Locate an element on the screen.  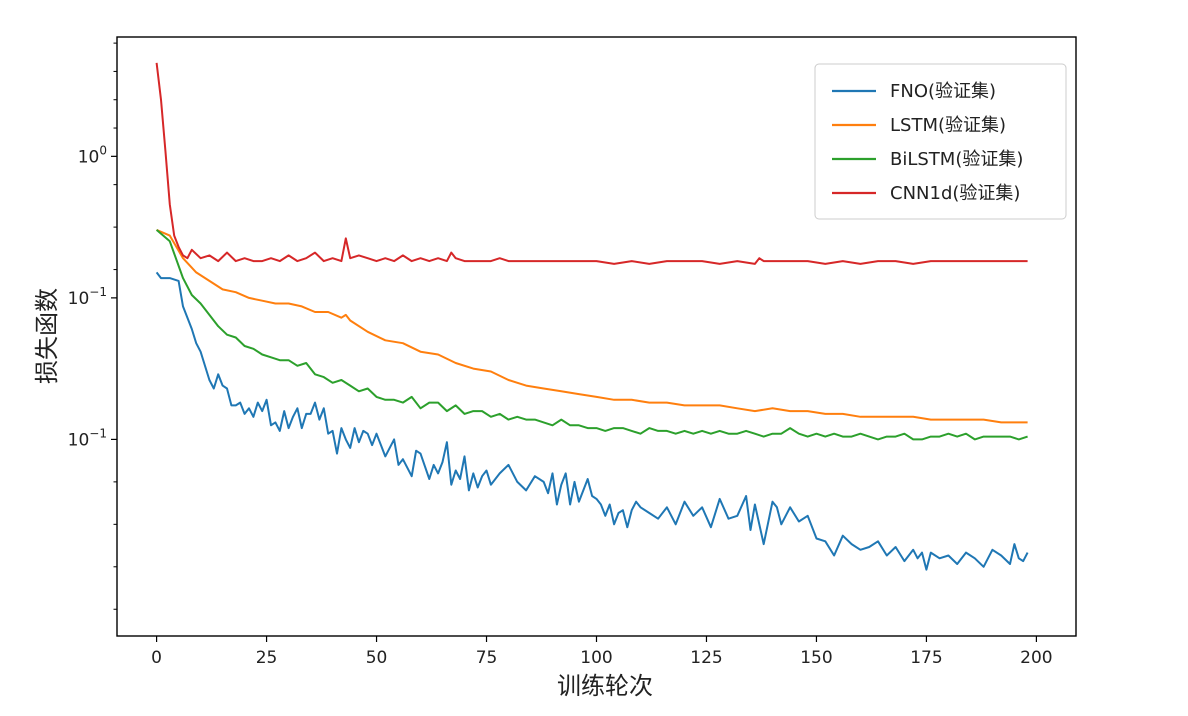
y-axis-title: 损失函数 is located at coordinates (47, 336).